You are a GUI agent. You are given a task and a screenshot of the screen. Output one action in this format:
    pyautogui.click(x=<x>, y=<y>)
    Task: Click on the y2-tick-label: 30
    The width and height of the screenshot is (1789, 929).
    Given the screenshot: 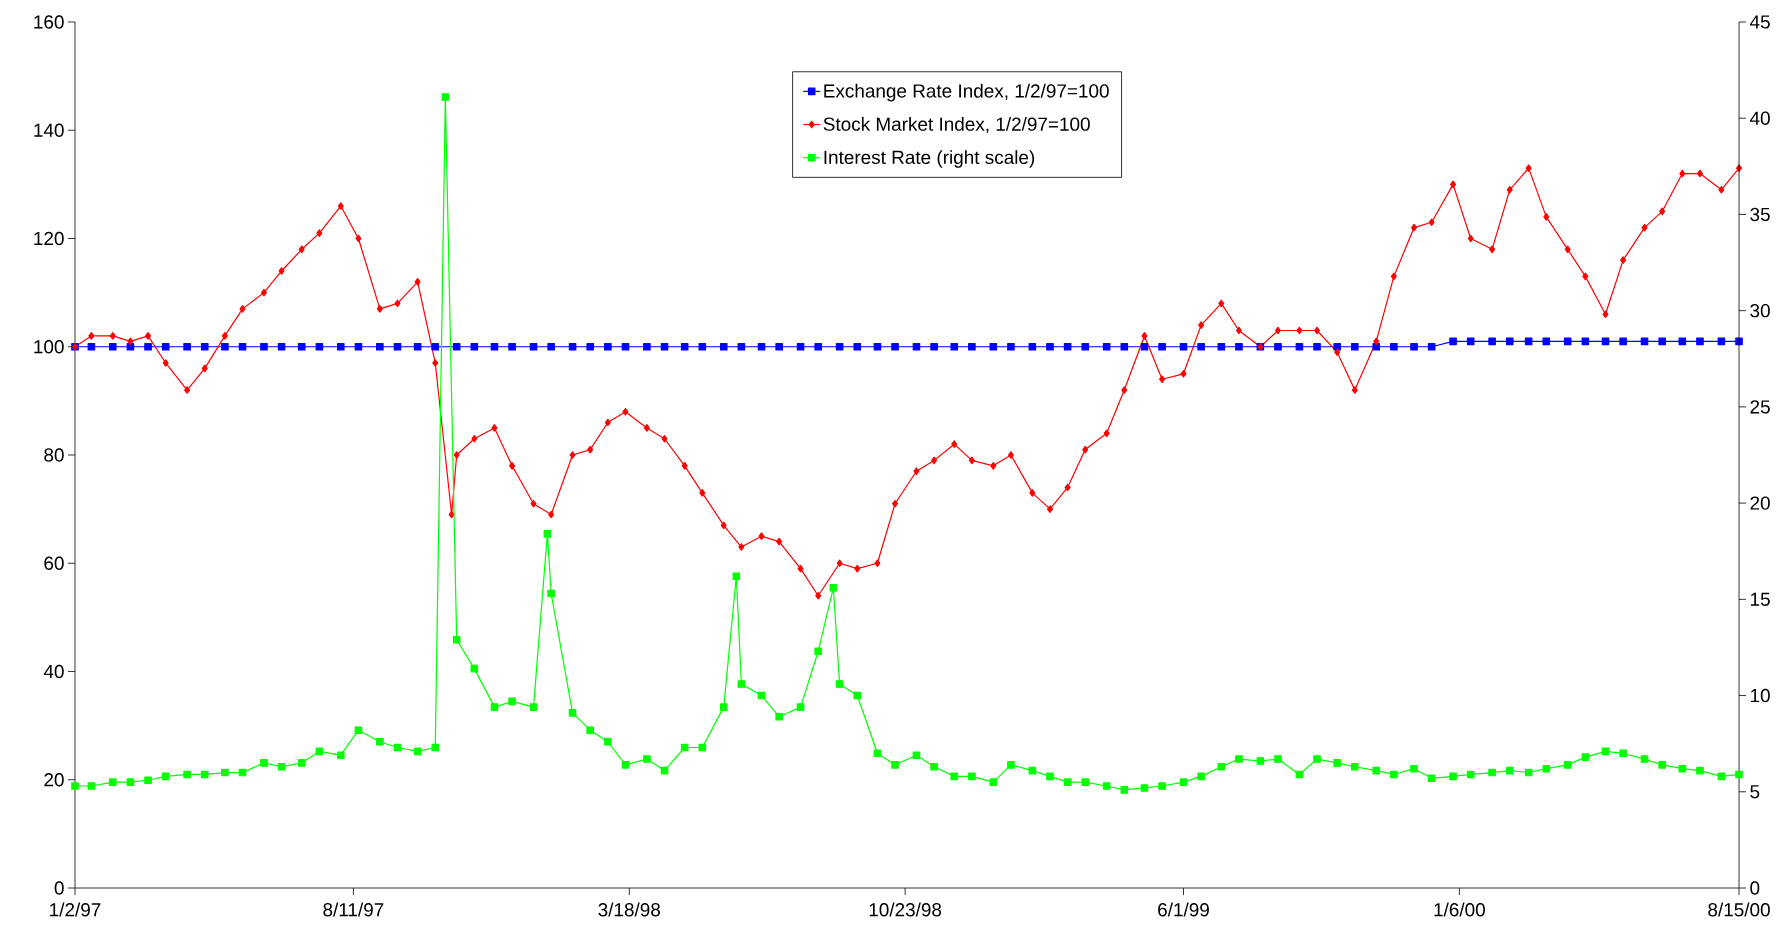 What is the action you would take?
    pyautogui.click(x=1760, y=310)
    